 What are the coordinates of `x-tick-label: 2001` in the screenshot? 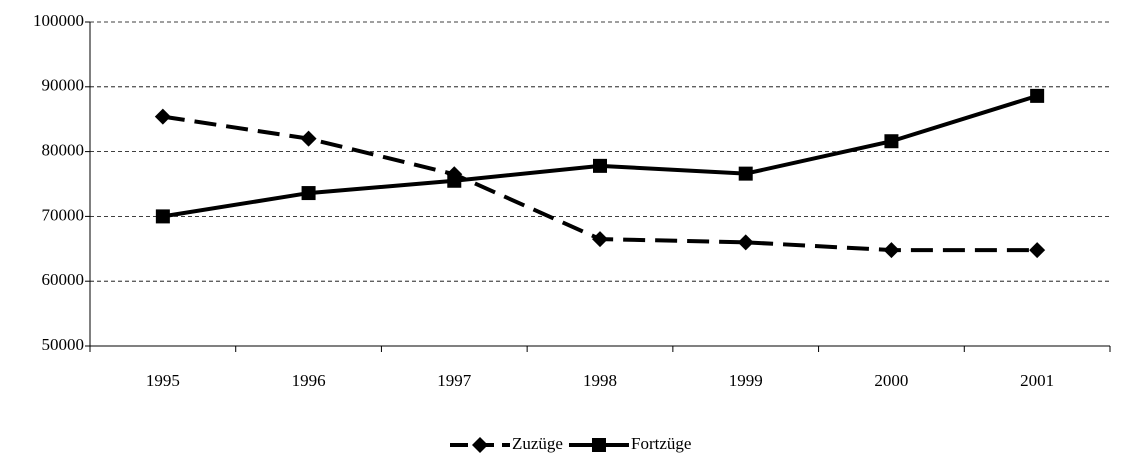 It's located at (1037, 380).